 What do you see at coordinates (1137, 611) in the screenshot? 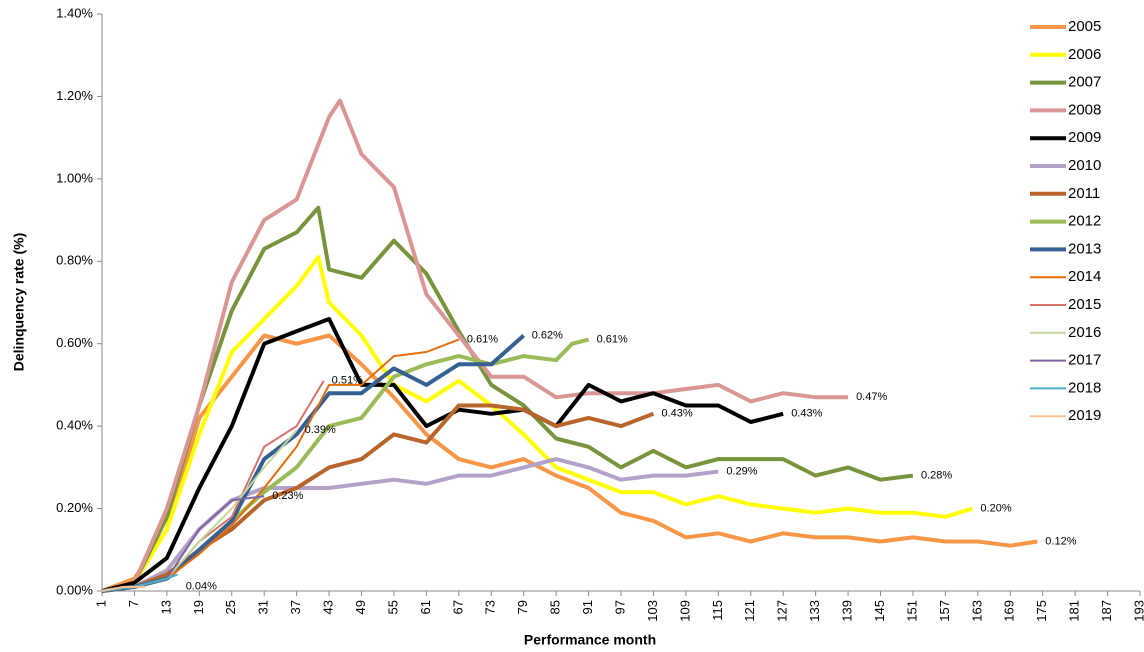
I see `x-tick-label: 193` at bounding box center [1137, 611].